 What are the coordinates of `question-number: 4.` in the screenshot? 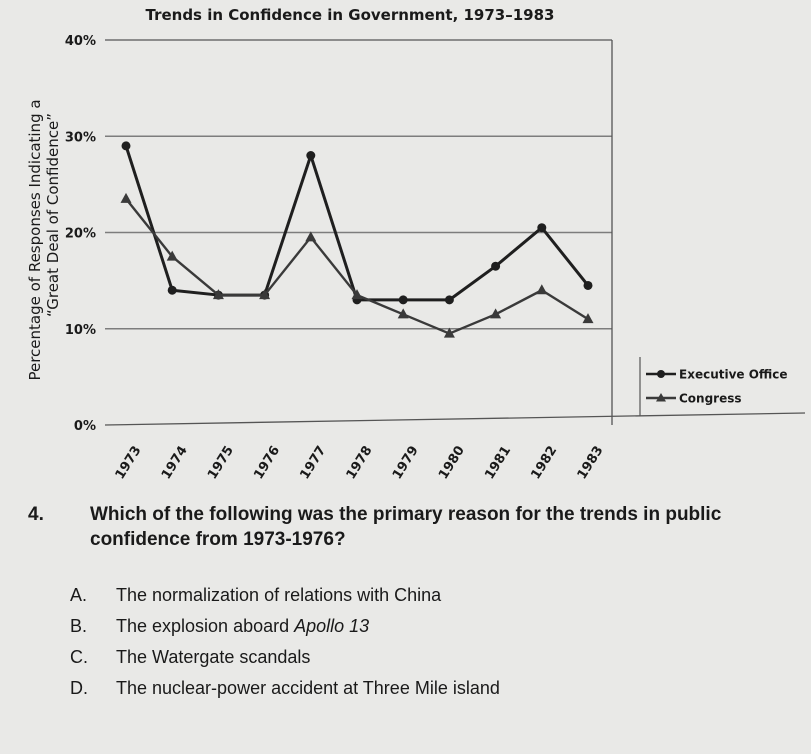 It's located at (36, 514).